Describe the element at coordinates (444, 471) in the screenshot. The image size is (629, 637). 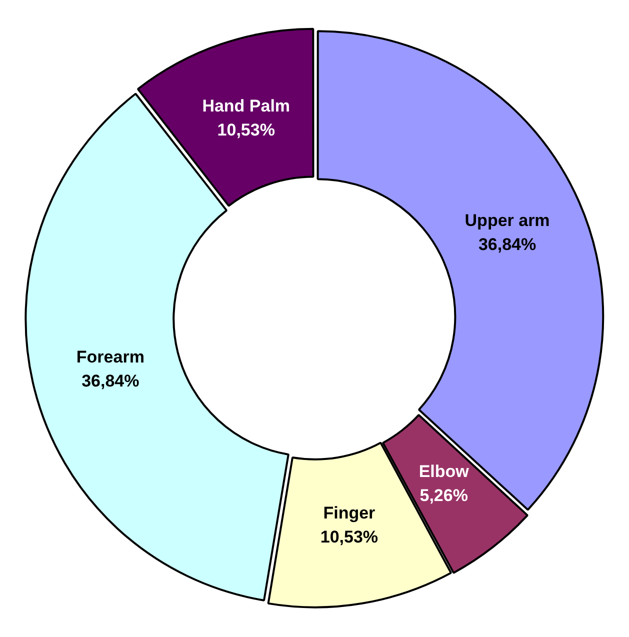
I see `slice-label: Elbow` at that location.